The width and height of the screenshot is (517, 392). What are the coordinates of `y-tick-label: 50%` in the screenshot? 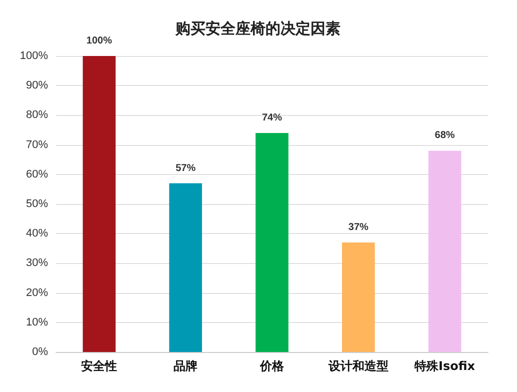 It's located at (37, 204).